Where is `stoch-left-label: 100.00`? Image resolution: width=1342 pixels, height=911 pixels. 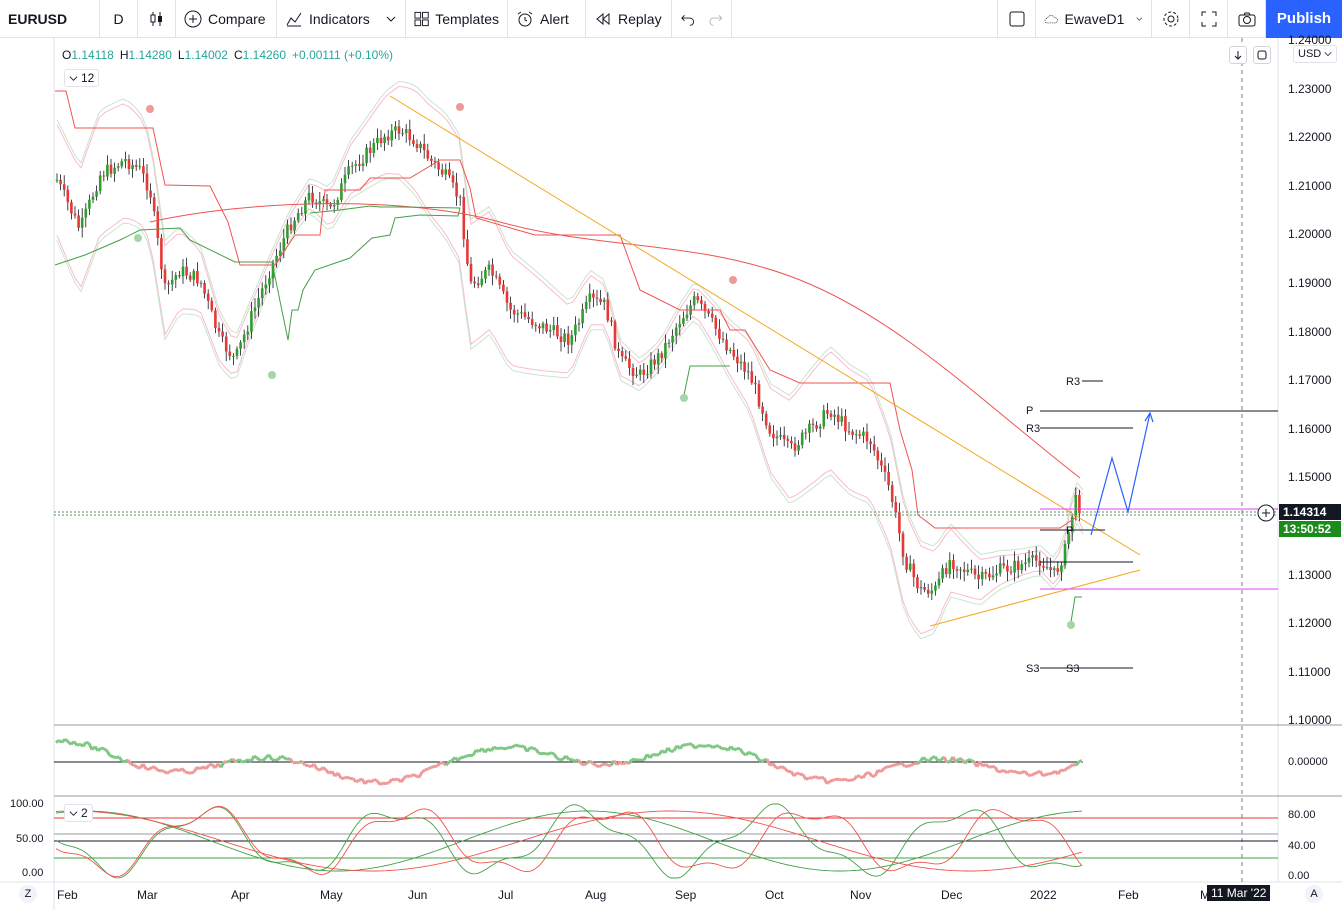 stoch-left-label: 100.00 is located at coordinates (27, 804).